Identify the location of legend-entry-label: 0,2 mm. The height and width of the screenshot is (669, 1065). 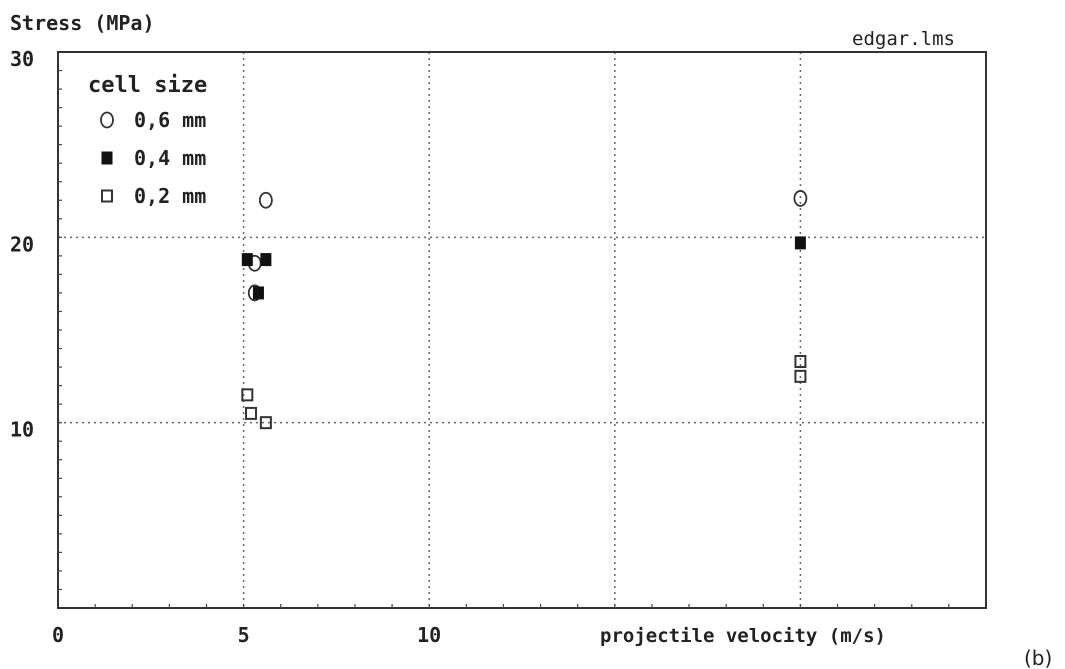
(170, 196).